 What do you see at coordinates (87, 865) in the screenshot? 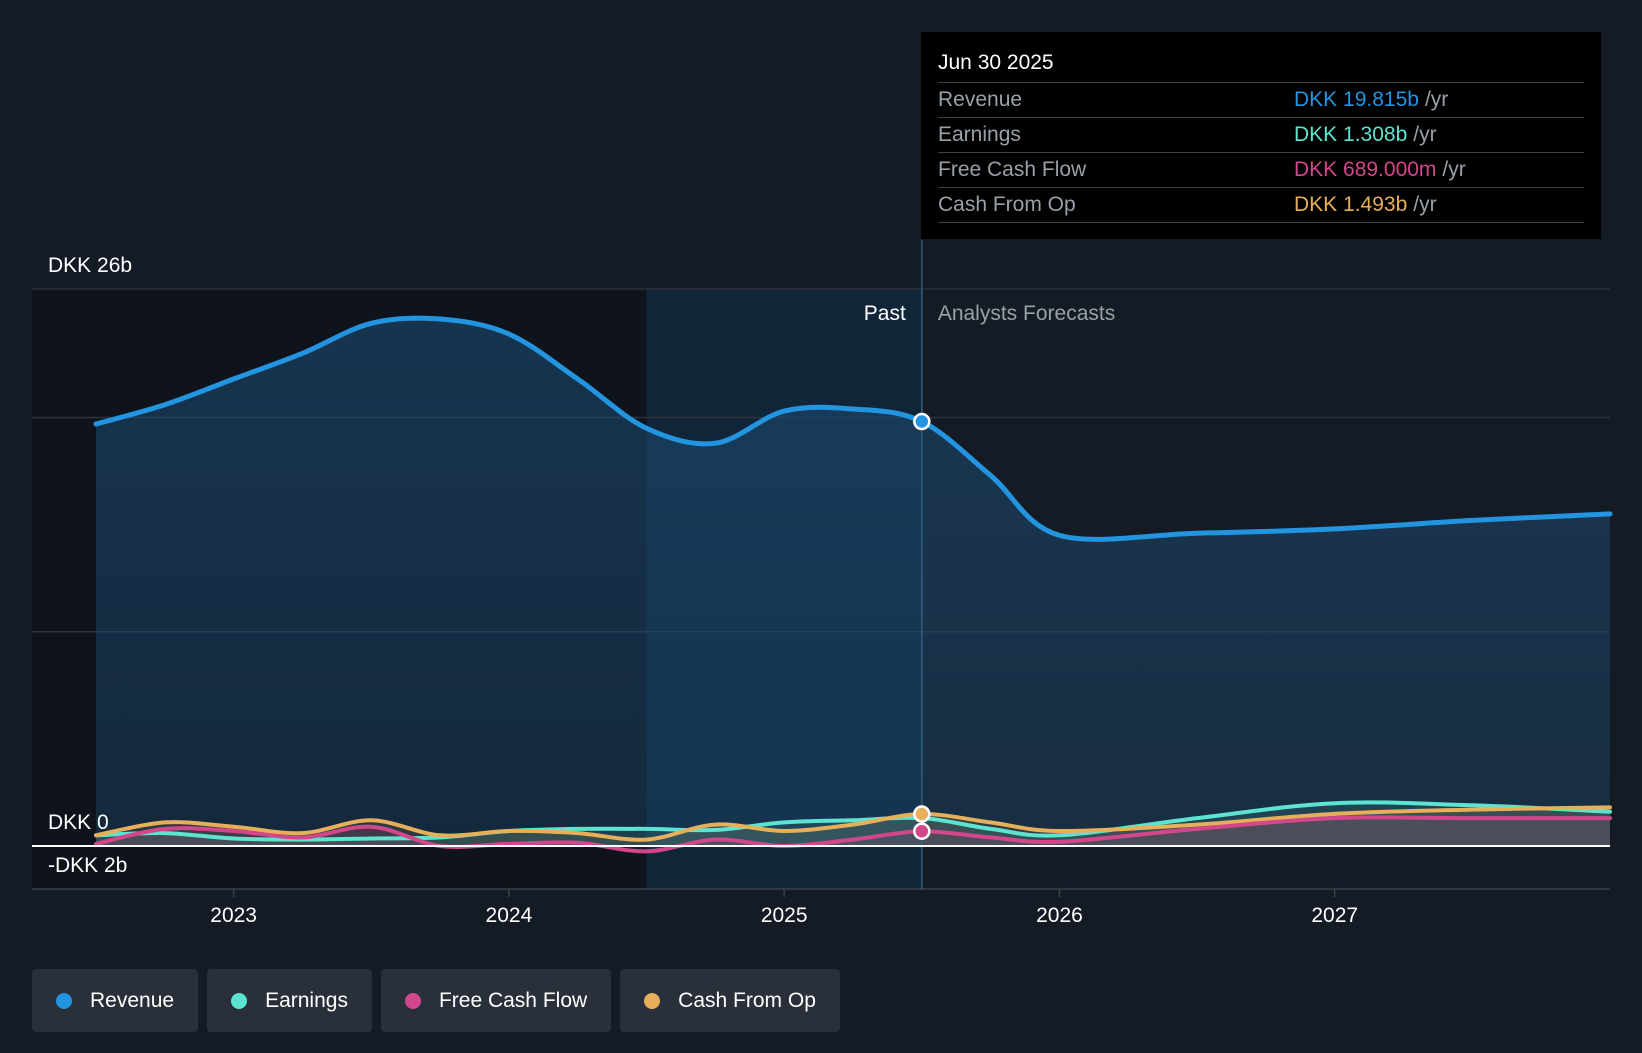
I see `y-axis-bottom-label: -DKK 2b` at bounding box center [87, 865].